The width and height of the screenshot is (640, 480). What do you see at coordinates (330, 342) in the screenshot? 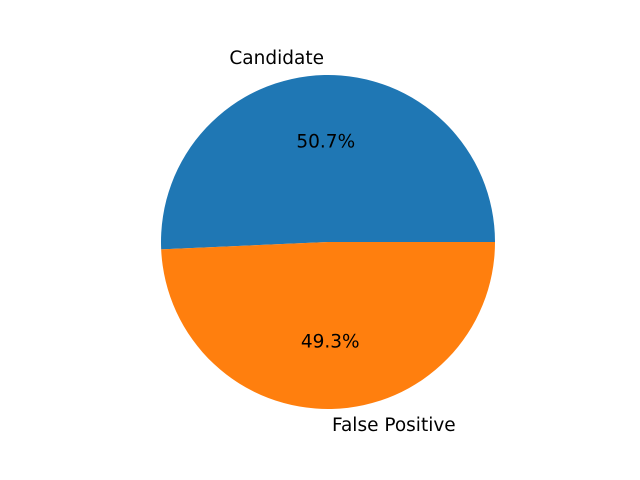
I see `pie-pct-label-1: 49.3%` at bounding box center [330, 342].